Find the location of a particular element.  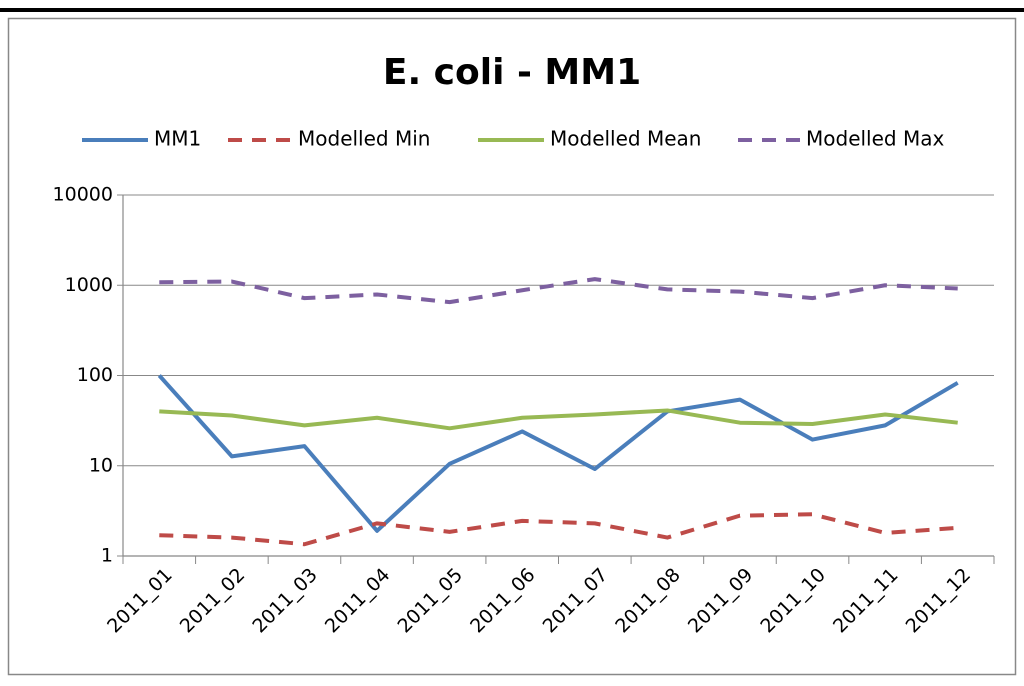

y-tick-label: 10 is located at coordinates (101, 465).